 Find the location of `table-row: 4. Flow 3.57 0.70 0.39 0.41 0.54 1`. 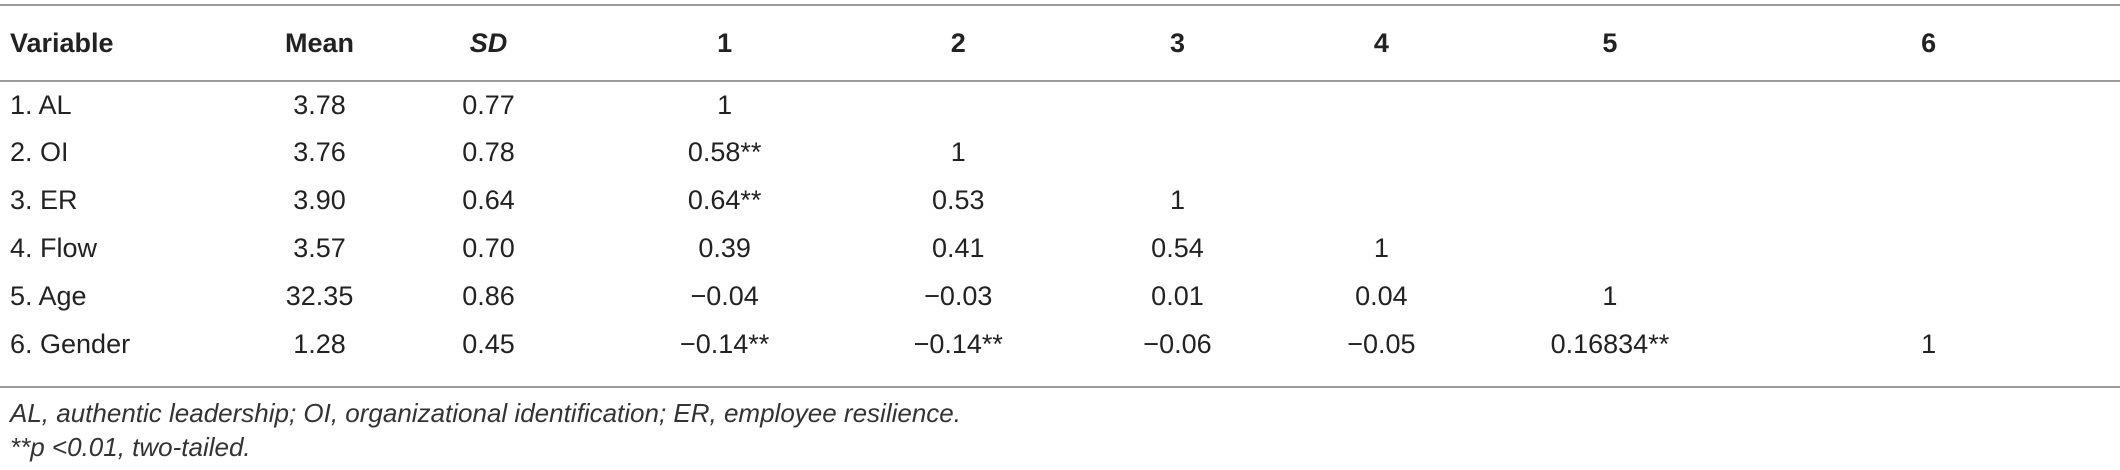

table-row: 4. Flow 3.57 0.70 0.39 0.41 0.54 1 is located at coordinates (1060, 248).